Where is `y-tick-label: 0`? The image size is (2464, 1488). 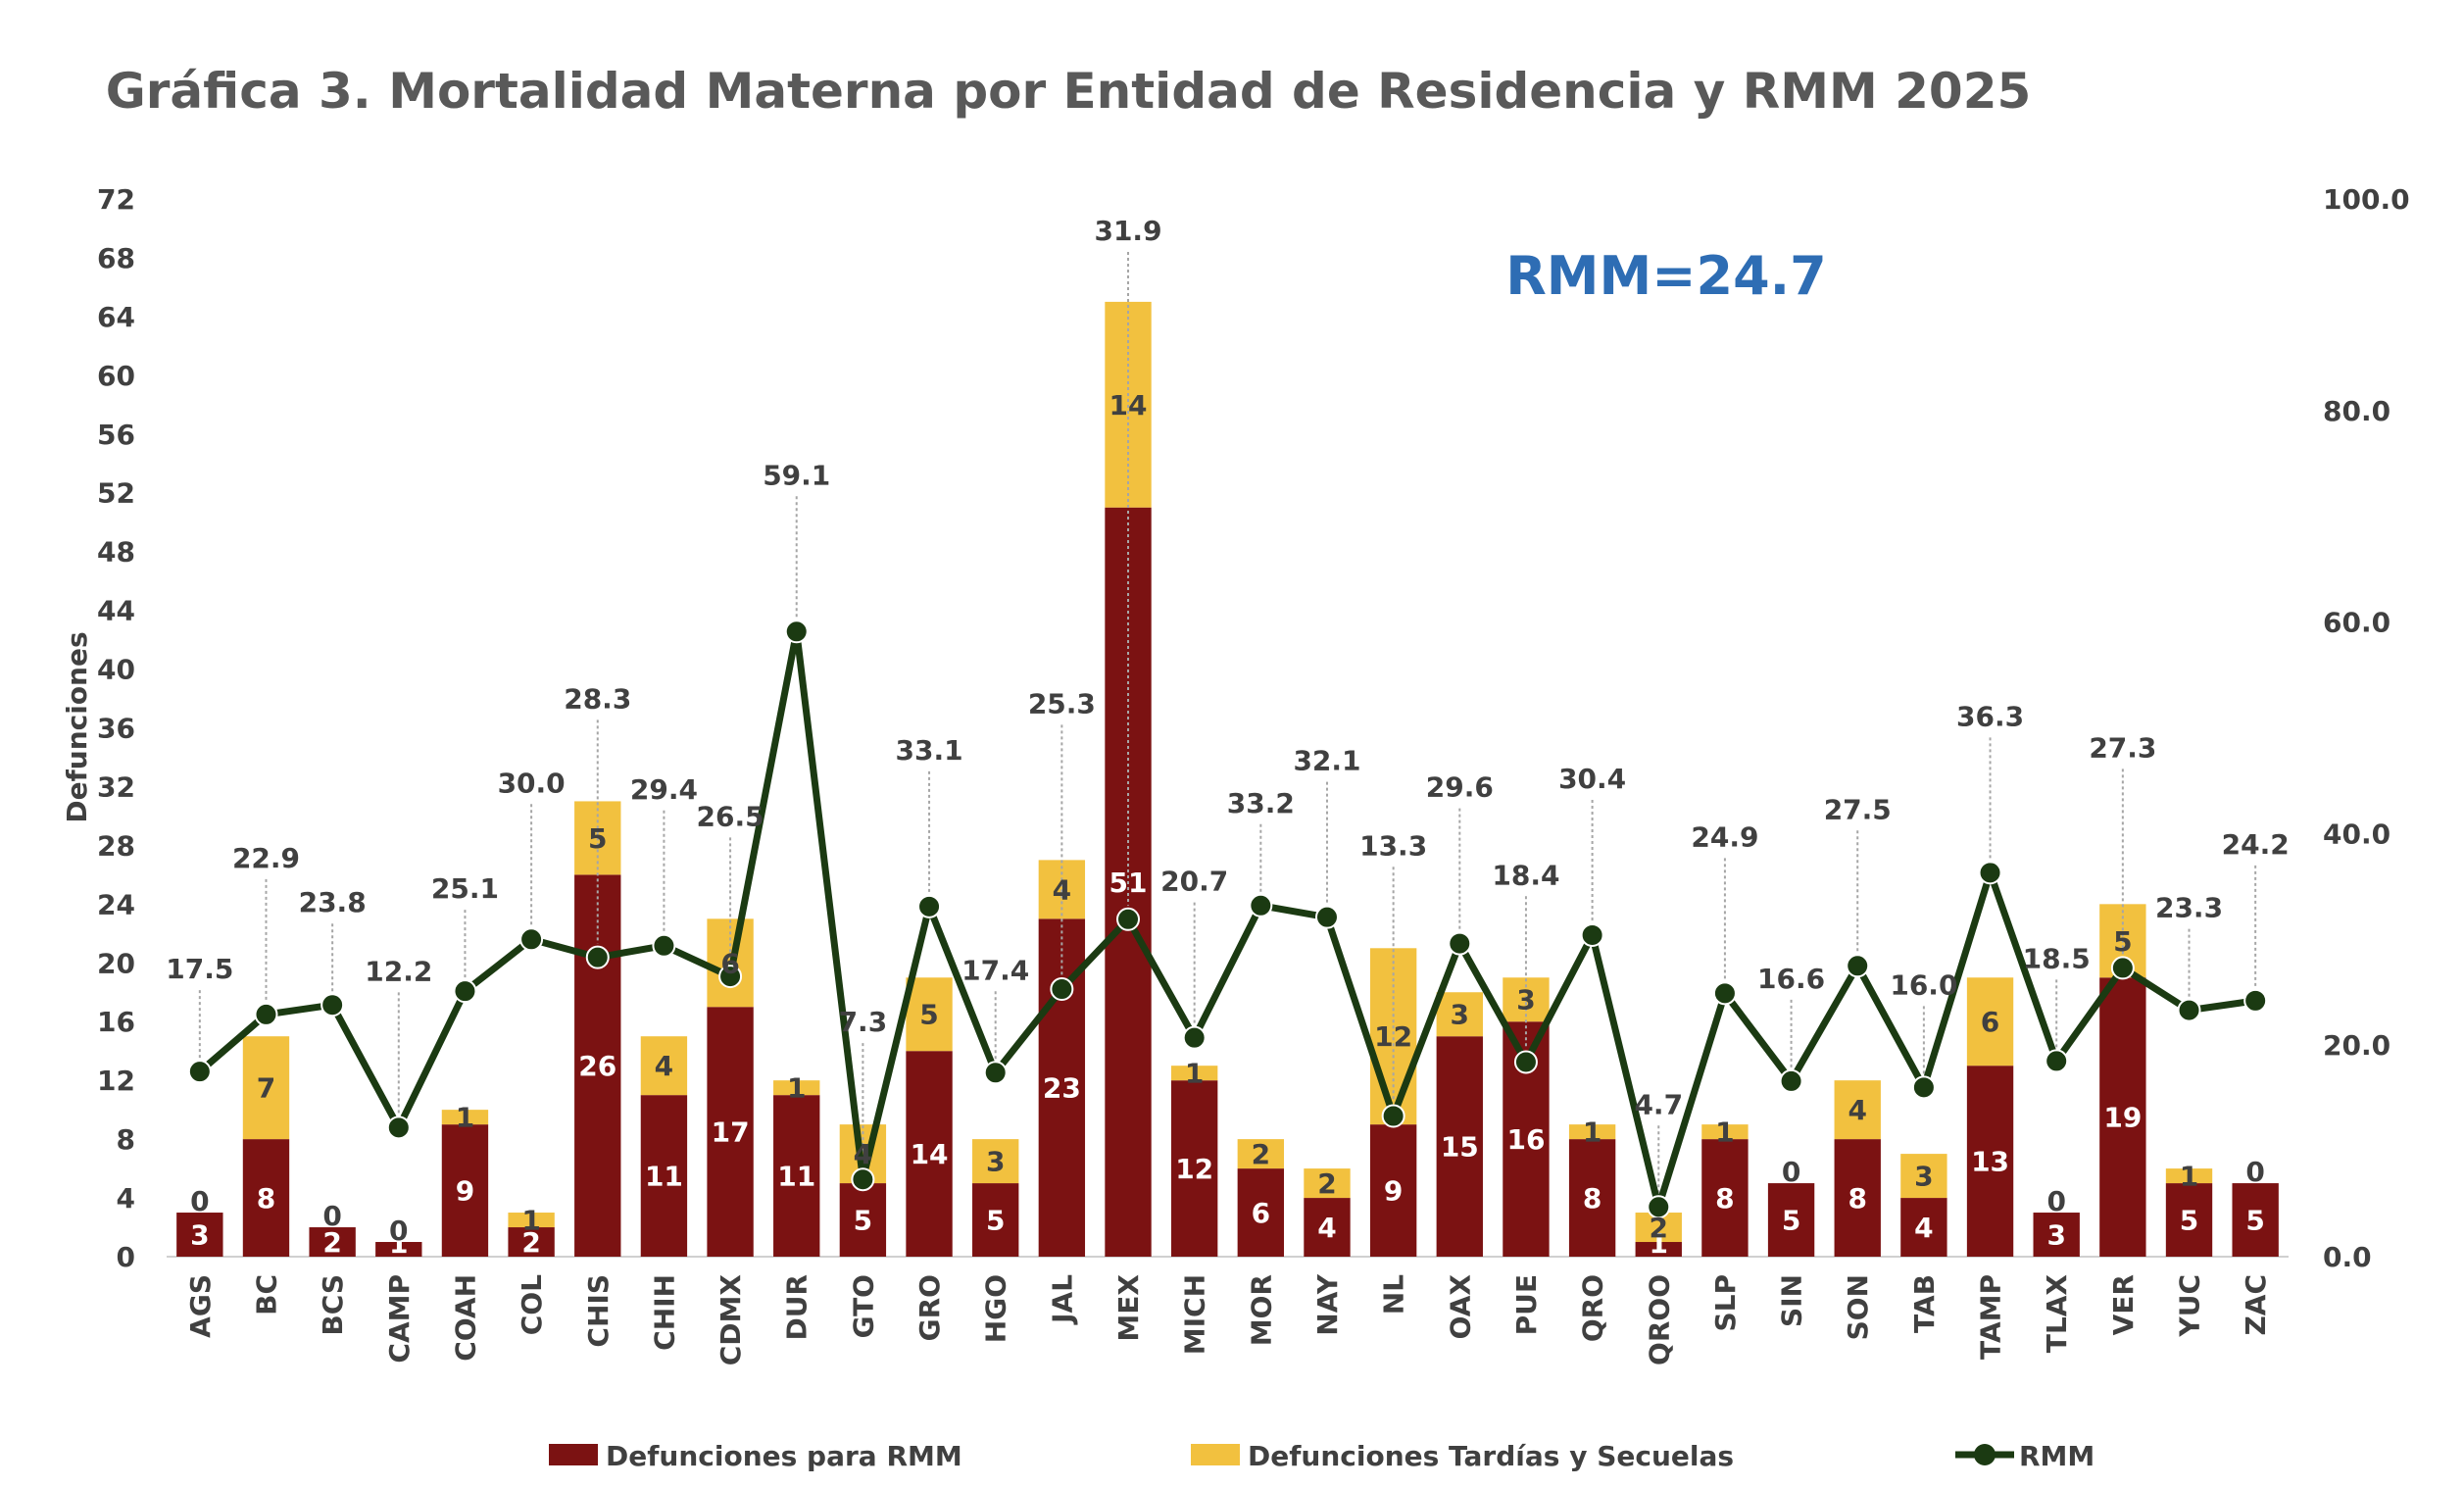
y-tick-label: 0 is located at coordinates (126, 1257).